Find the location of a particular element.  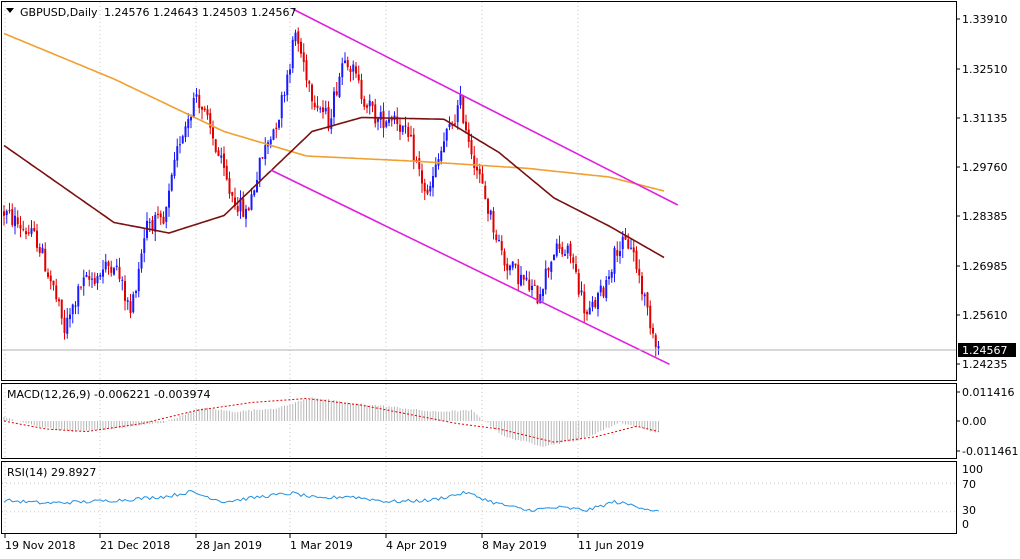

rsi-tick-label: 70 is located at coordinates (969, 484).